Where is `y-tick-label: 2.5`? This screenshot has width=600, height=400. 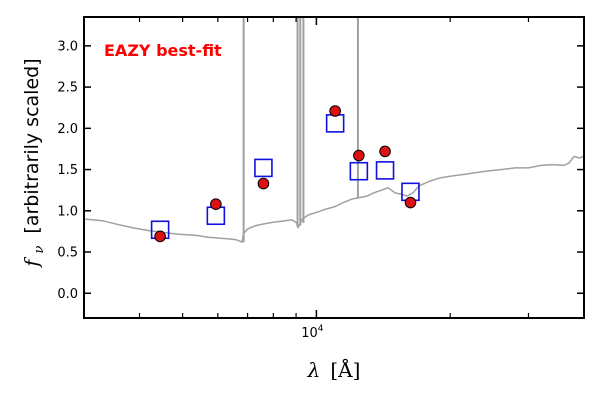 y-tick-label: 2.5 is located at coordinates (67, 88).